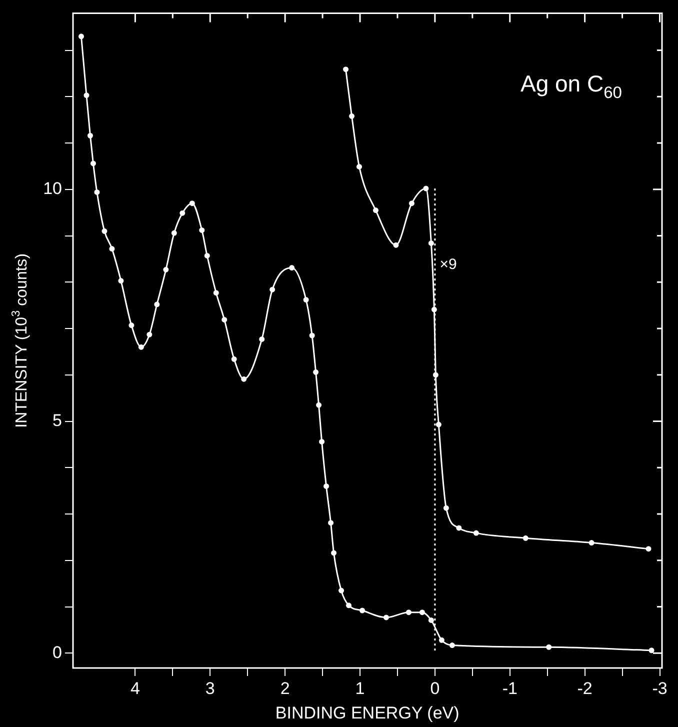 The width and height of the screenshot is (678, 727). What do you see at coordinates (20, 340) in the screenshot?
I see `y-axis-title: INTENSITY (103 counts)` at bounding box center [20, 340].